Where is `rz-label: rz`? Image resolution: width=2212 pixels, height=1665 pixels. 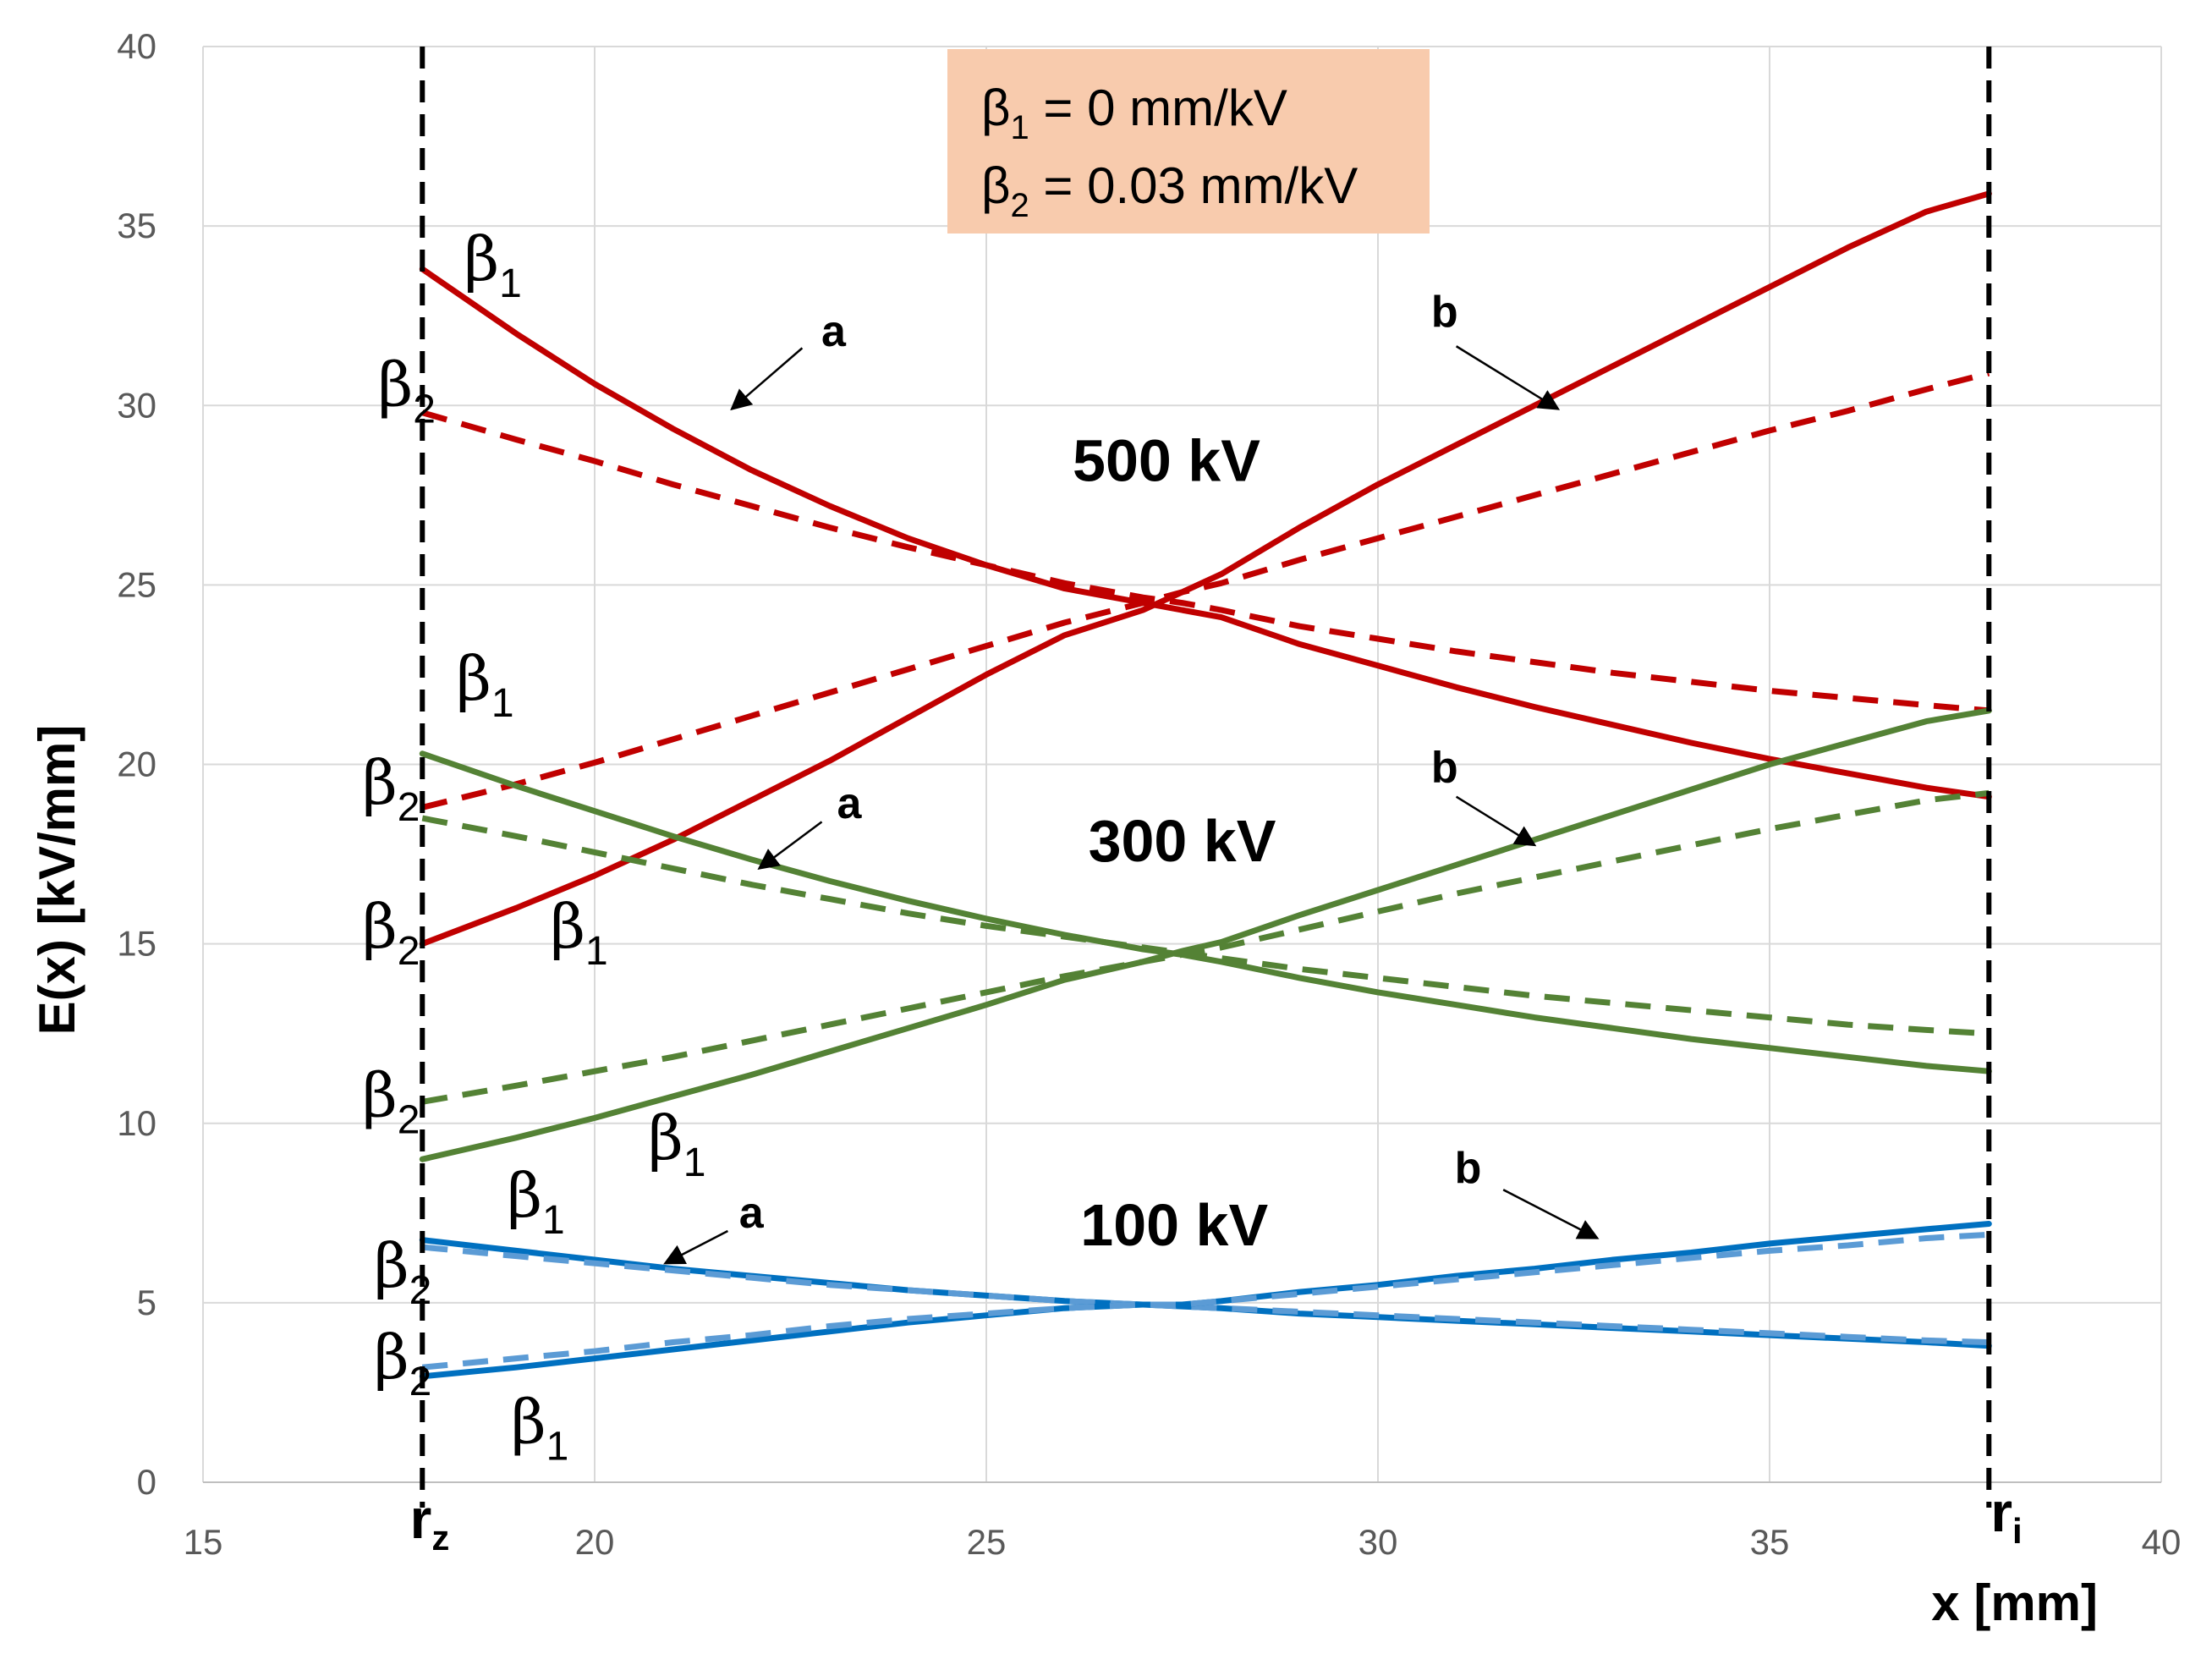
rz-label: rz is located at coordinates (430, 1522).